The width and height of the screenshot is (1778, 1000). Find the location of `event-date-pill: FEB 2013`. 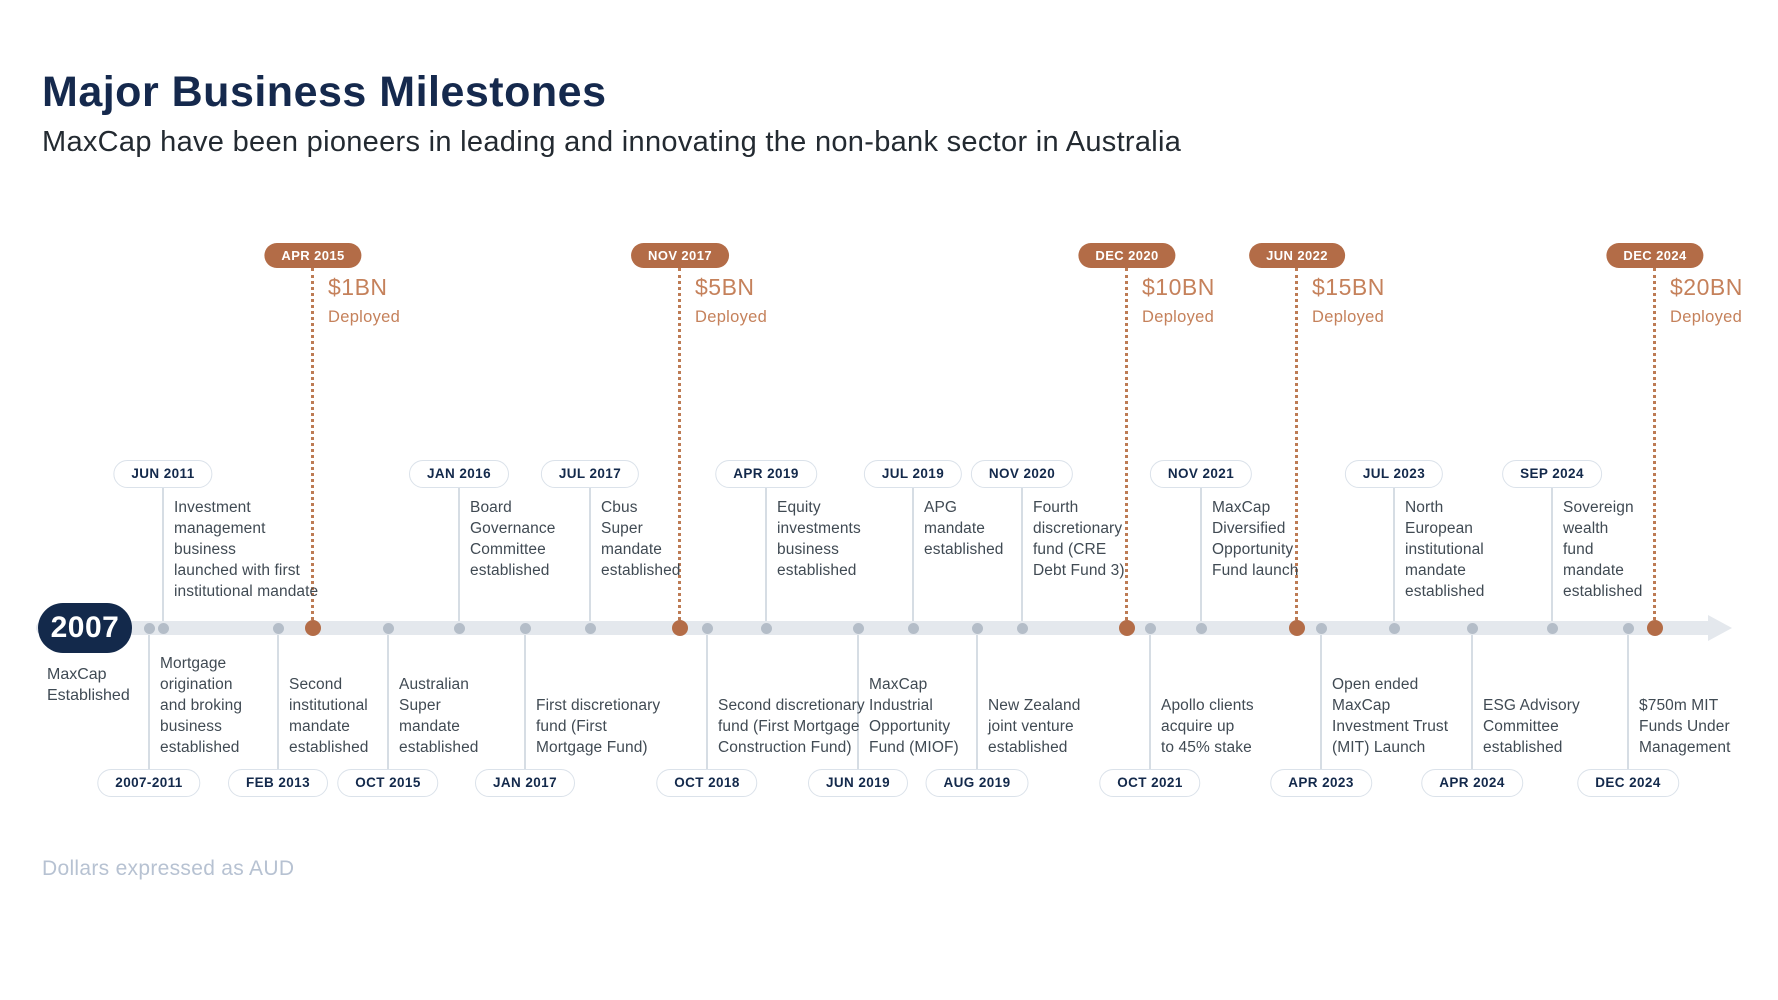

event-date-pill: FEB 2013 is located at coordinates (278, 783).